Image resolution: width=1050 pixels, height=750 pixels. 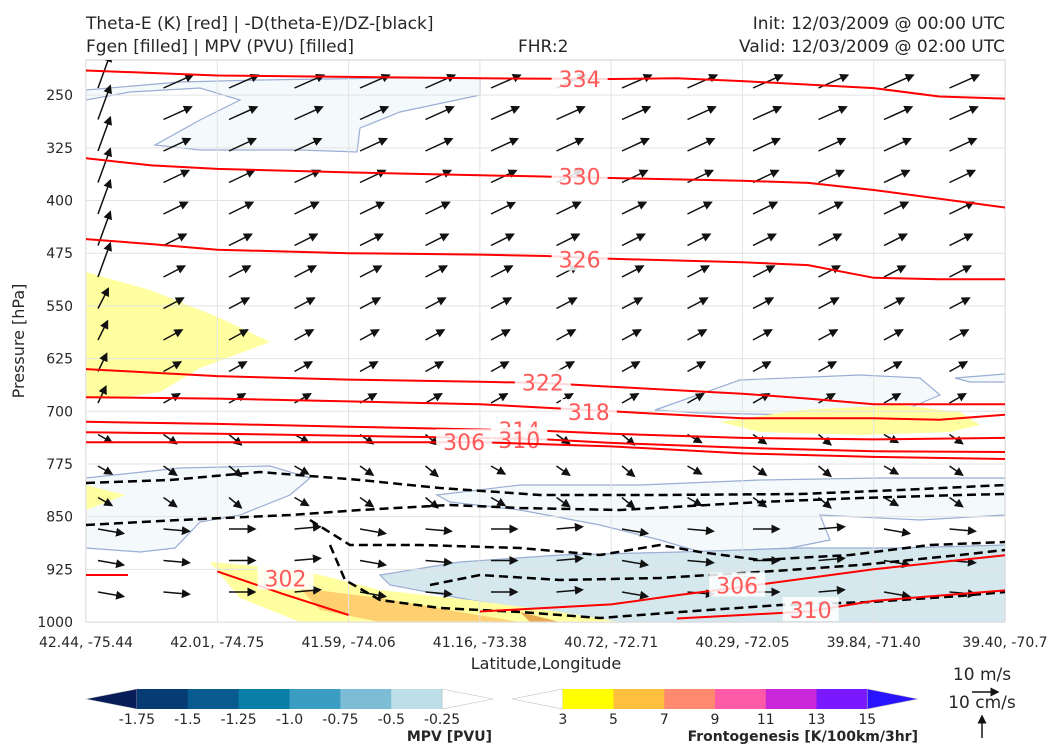 I want to click on quiver-key: 10 m/s 10 cm/s, so click(x=982, y=701).